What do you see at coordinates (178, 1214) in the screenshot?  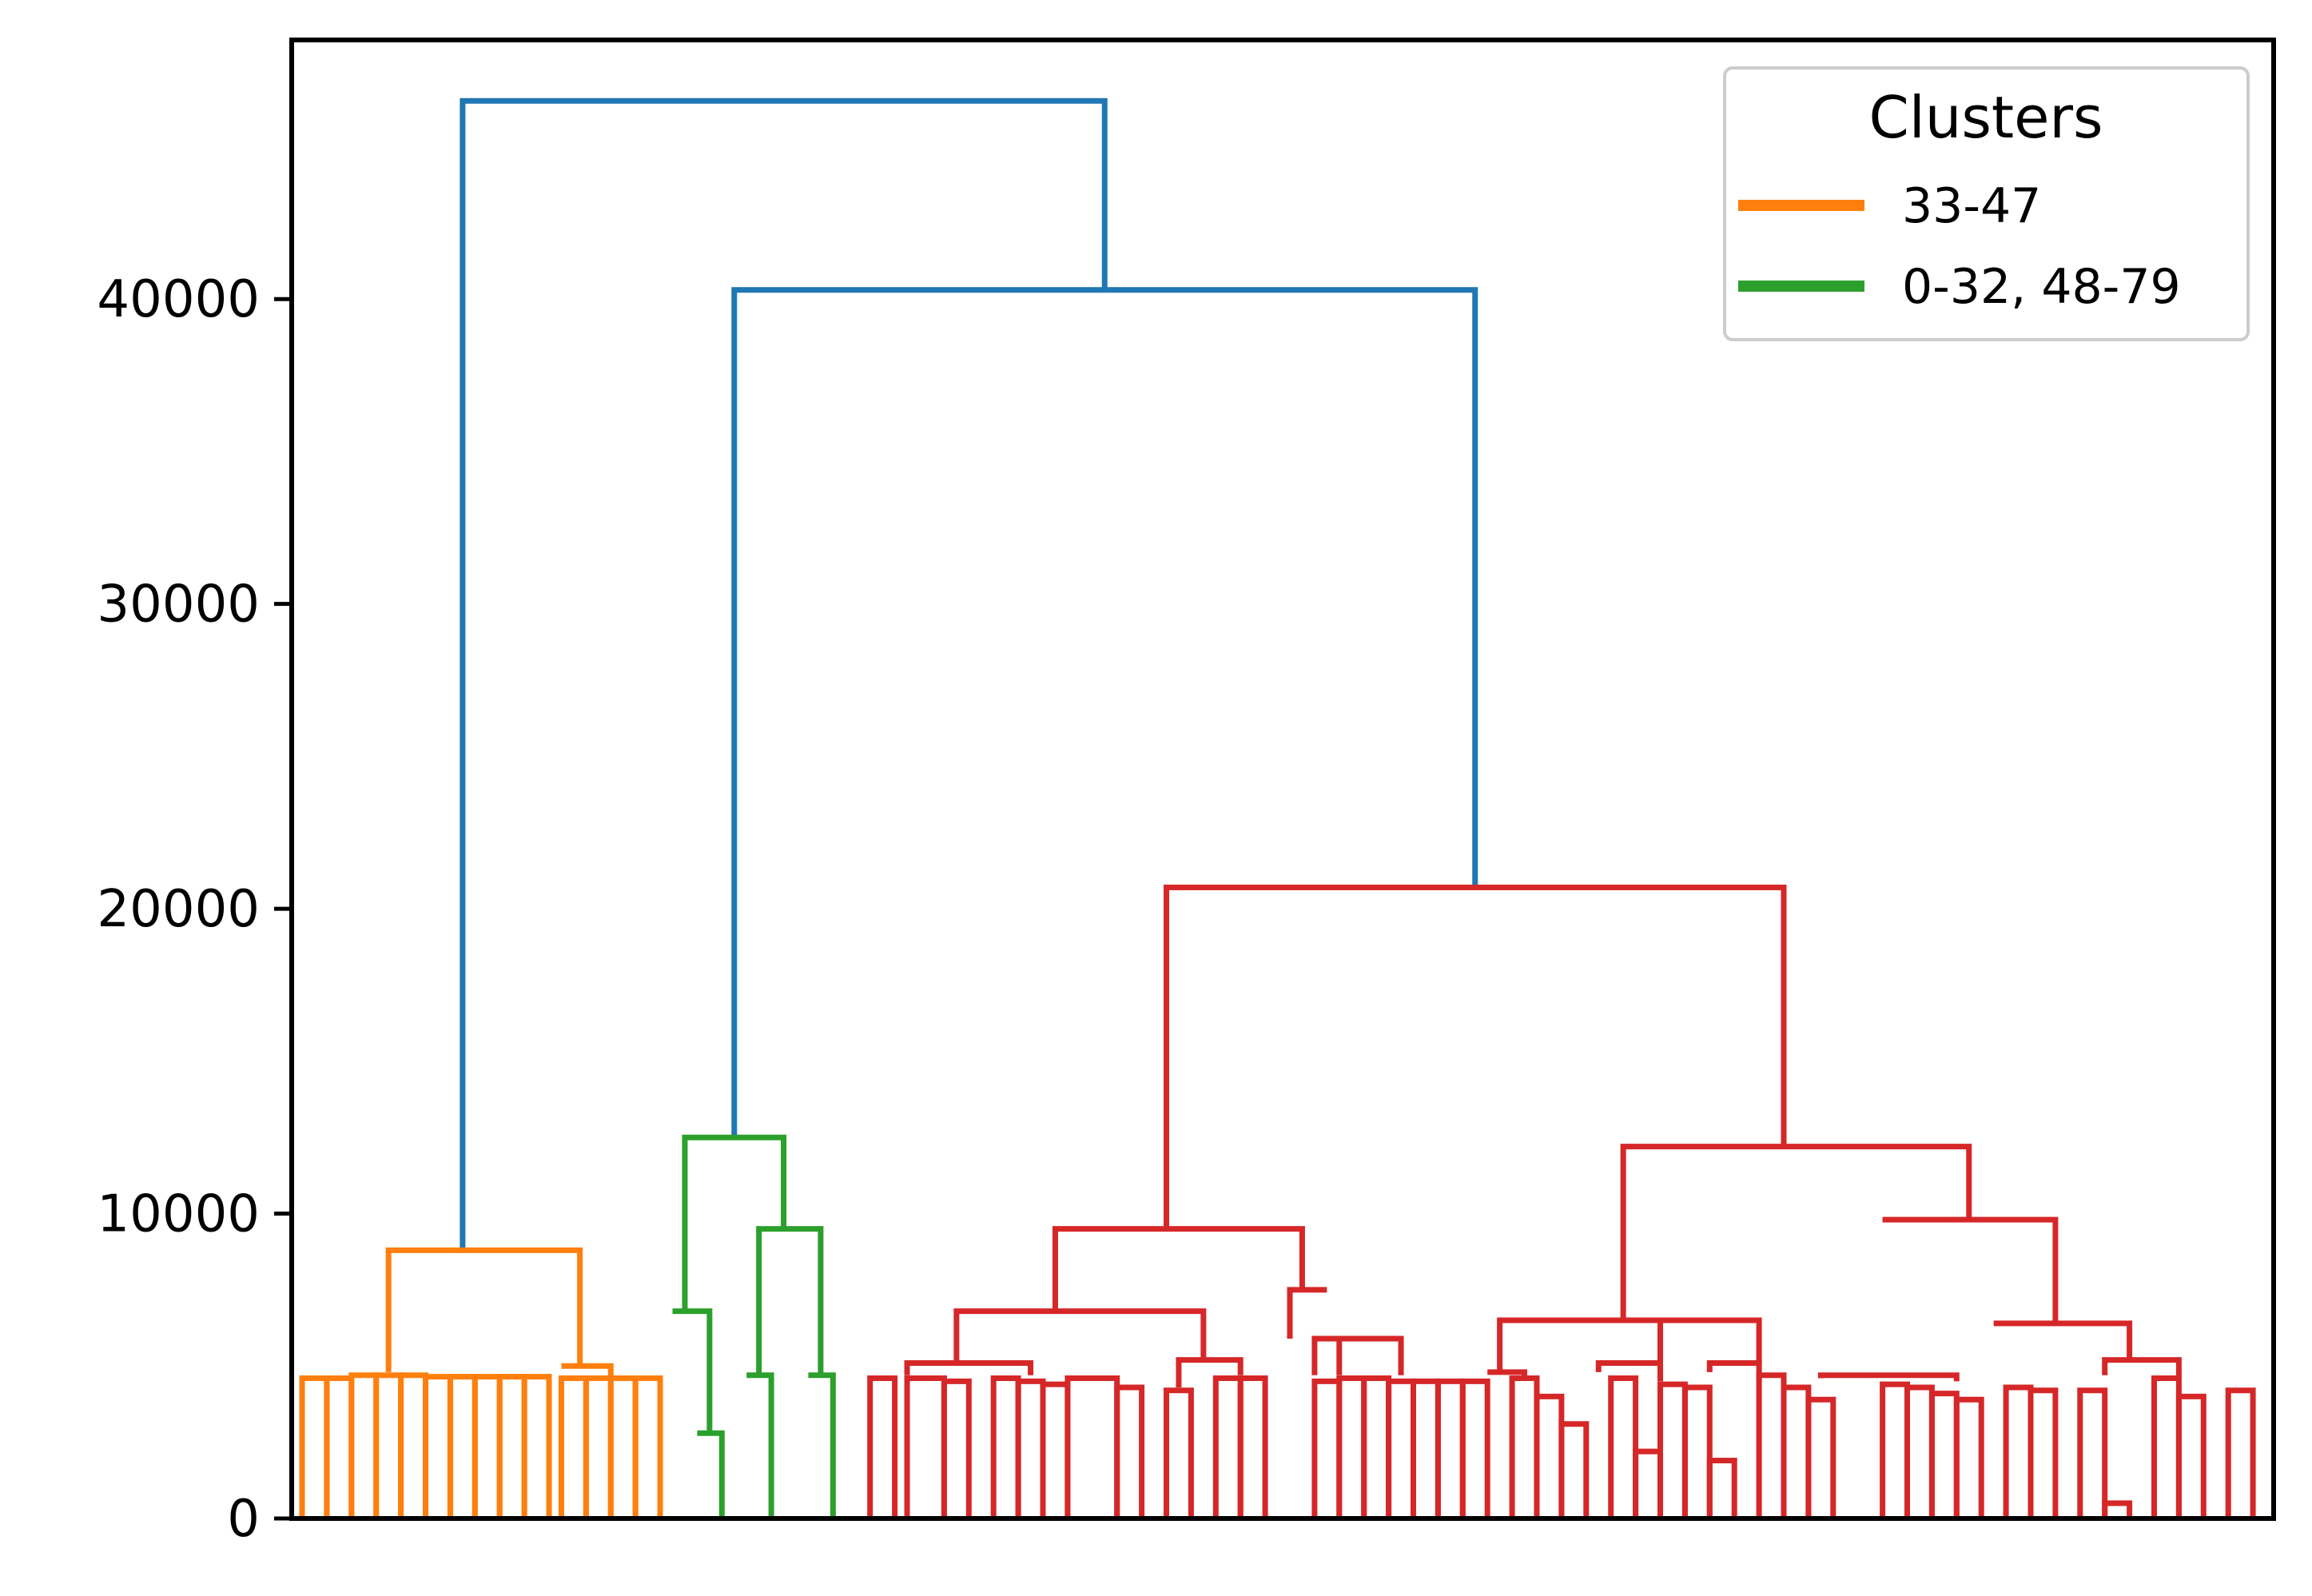 I see `y-tick-label-1: 10000` at bounding box center [178, 1214].